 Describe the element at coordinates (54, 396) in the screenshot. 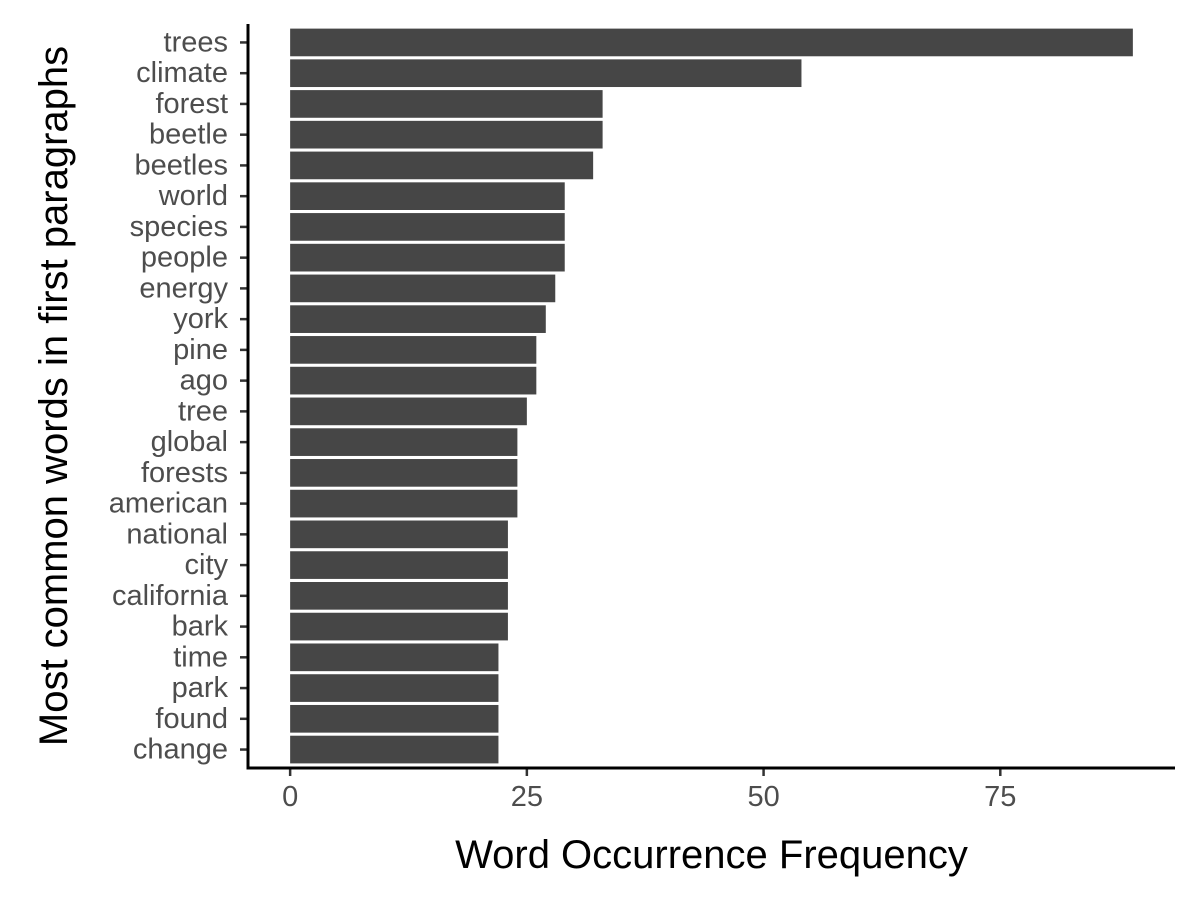

I see `y-axis-title: Most common words in first paragraphs` at that location.